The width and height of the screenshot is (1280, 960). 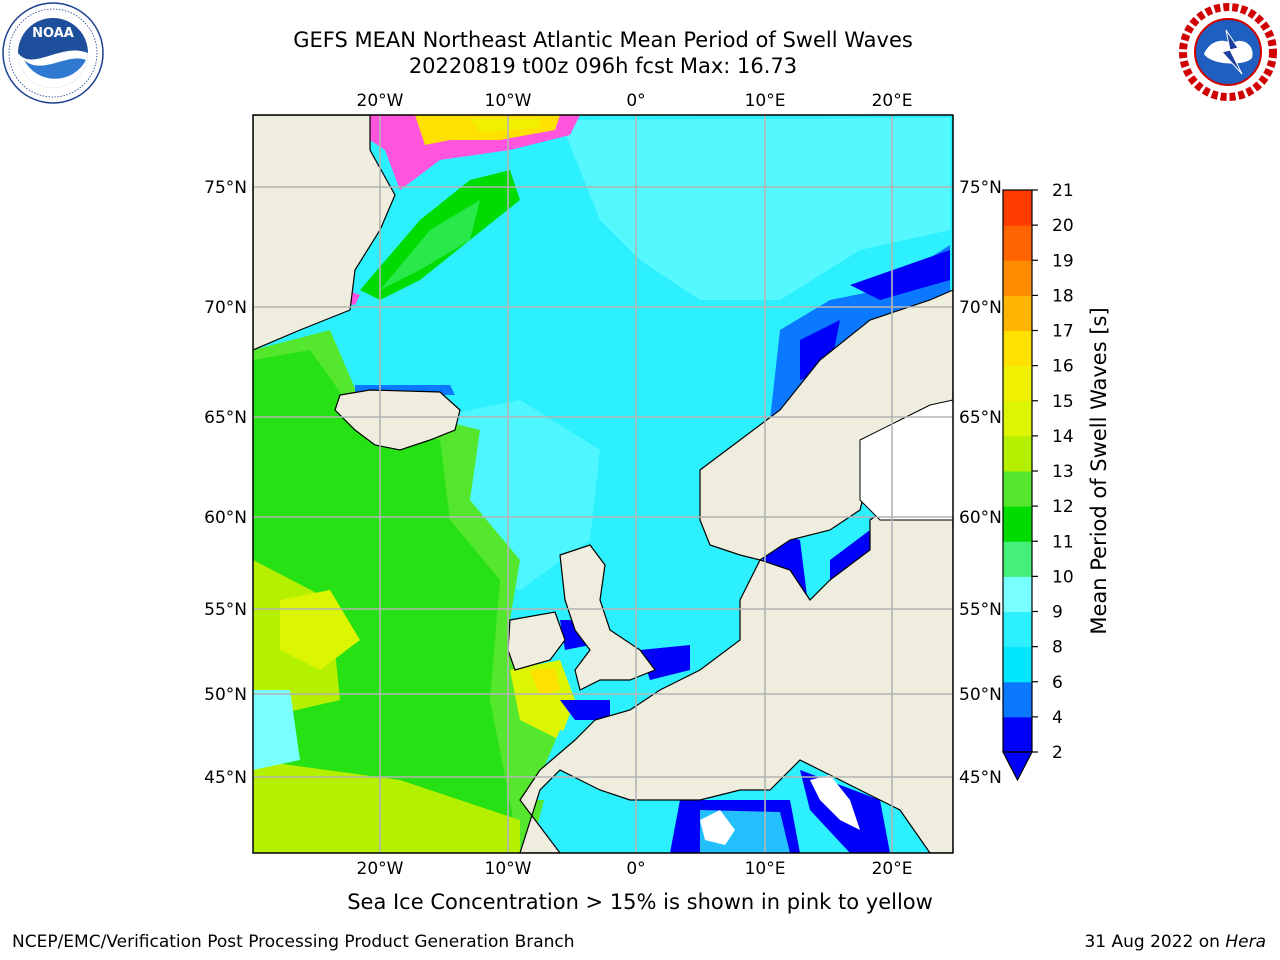 What do you see at coordinates (1228, 52) in the screenshot?
I see `nws-logo` at bounding box center [1228, 52].